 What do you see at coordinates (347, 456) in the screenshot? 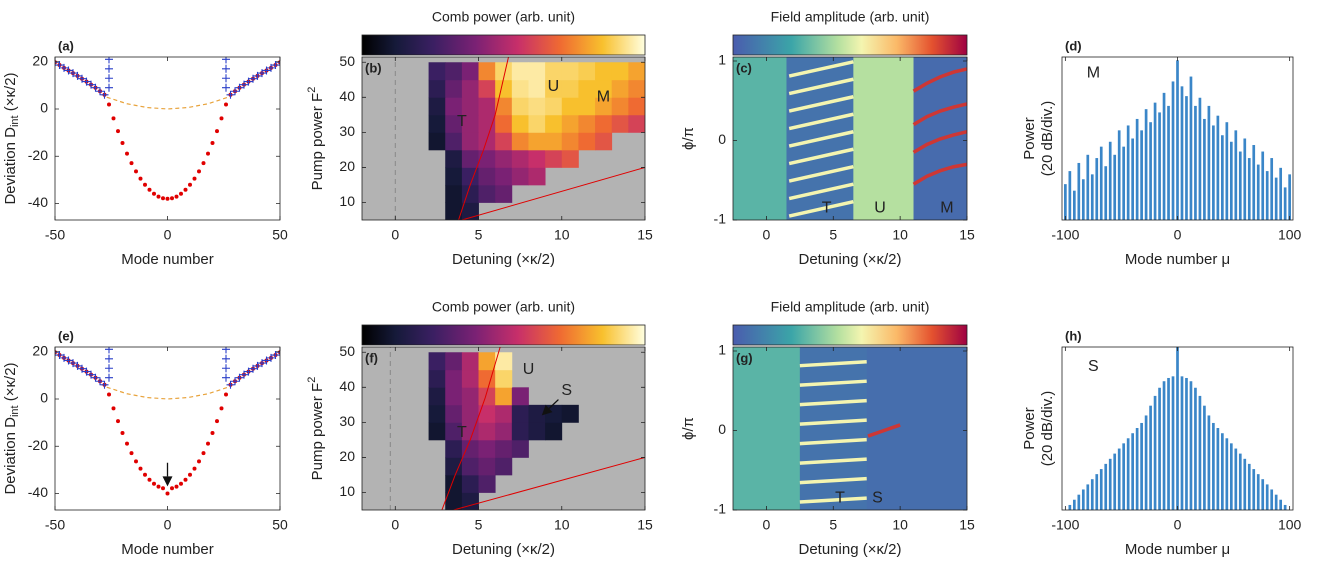
I see `y-tick-label: 20` at bounding box center [347, 456].